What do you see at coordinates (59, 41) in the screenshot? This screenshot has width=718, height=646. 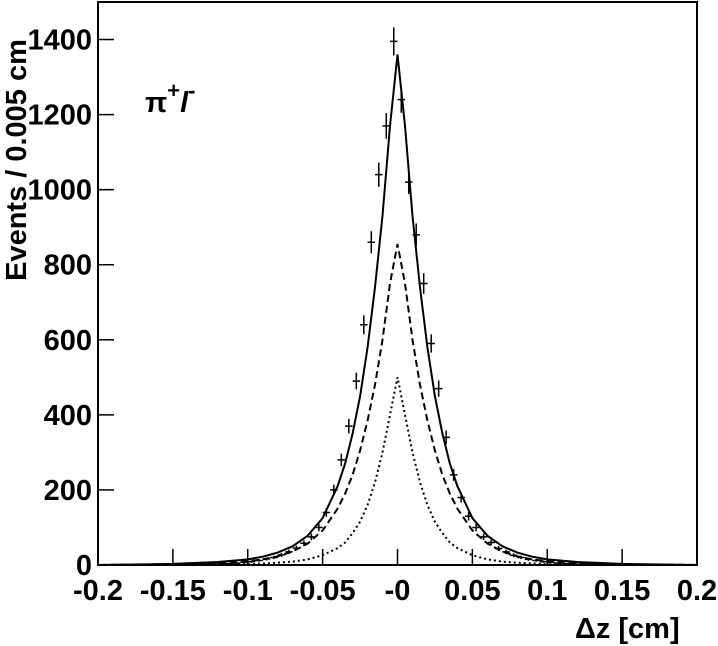 I see `y-tick-label: 1400` at bounding box center [59, 41].